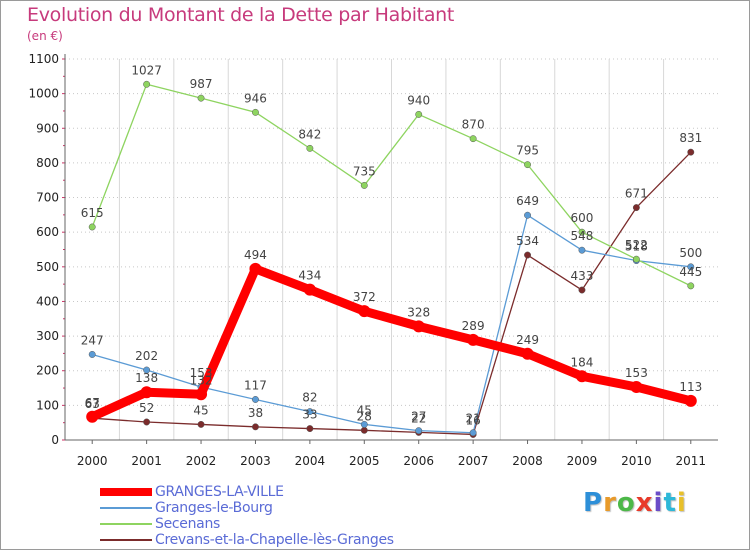 The image size is (750, 550). What do you see at coordinates (418, 417) in the screenshot?
I see `data-label: 27` at bounding box center [418, 417].